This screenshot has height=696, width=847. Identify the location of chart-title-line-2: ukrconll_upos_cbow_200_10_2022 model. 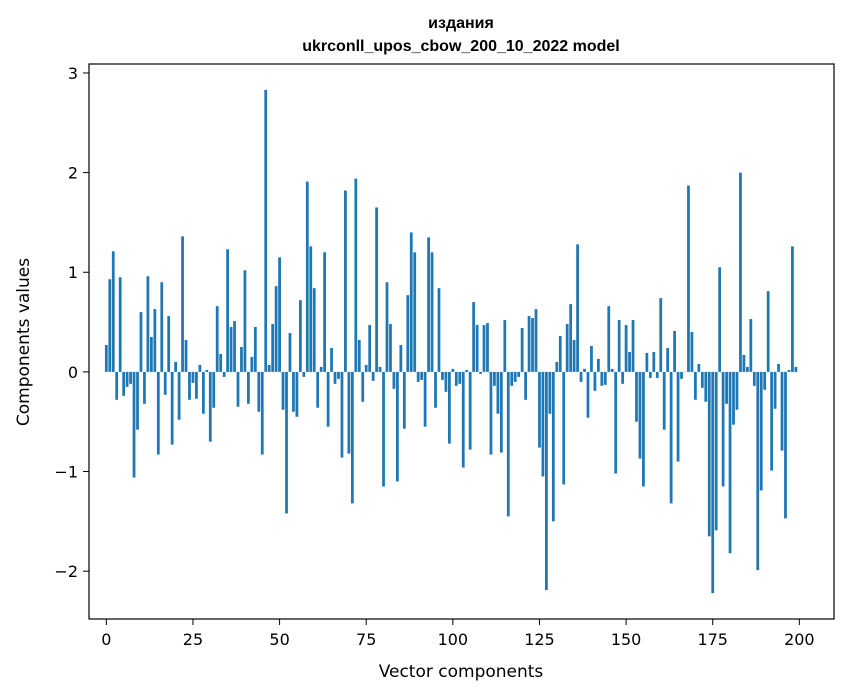
(460, 46).